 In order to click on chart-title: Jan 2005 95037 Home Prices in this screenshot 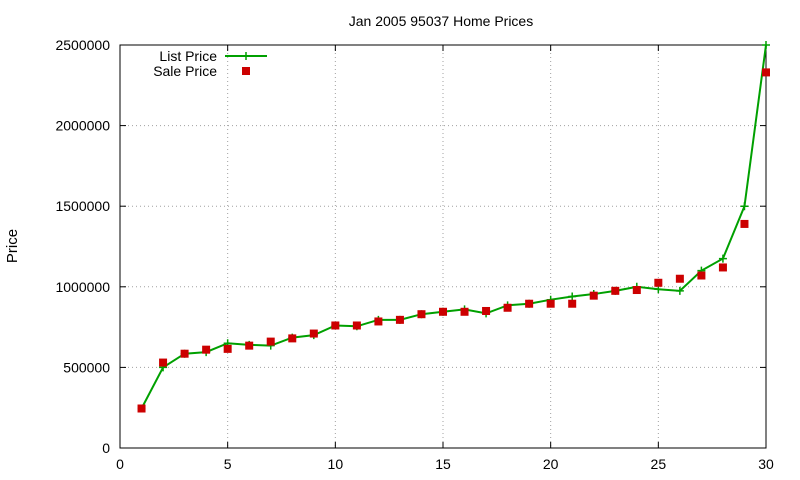, I will do `click(441, 21)`.